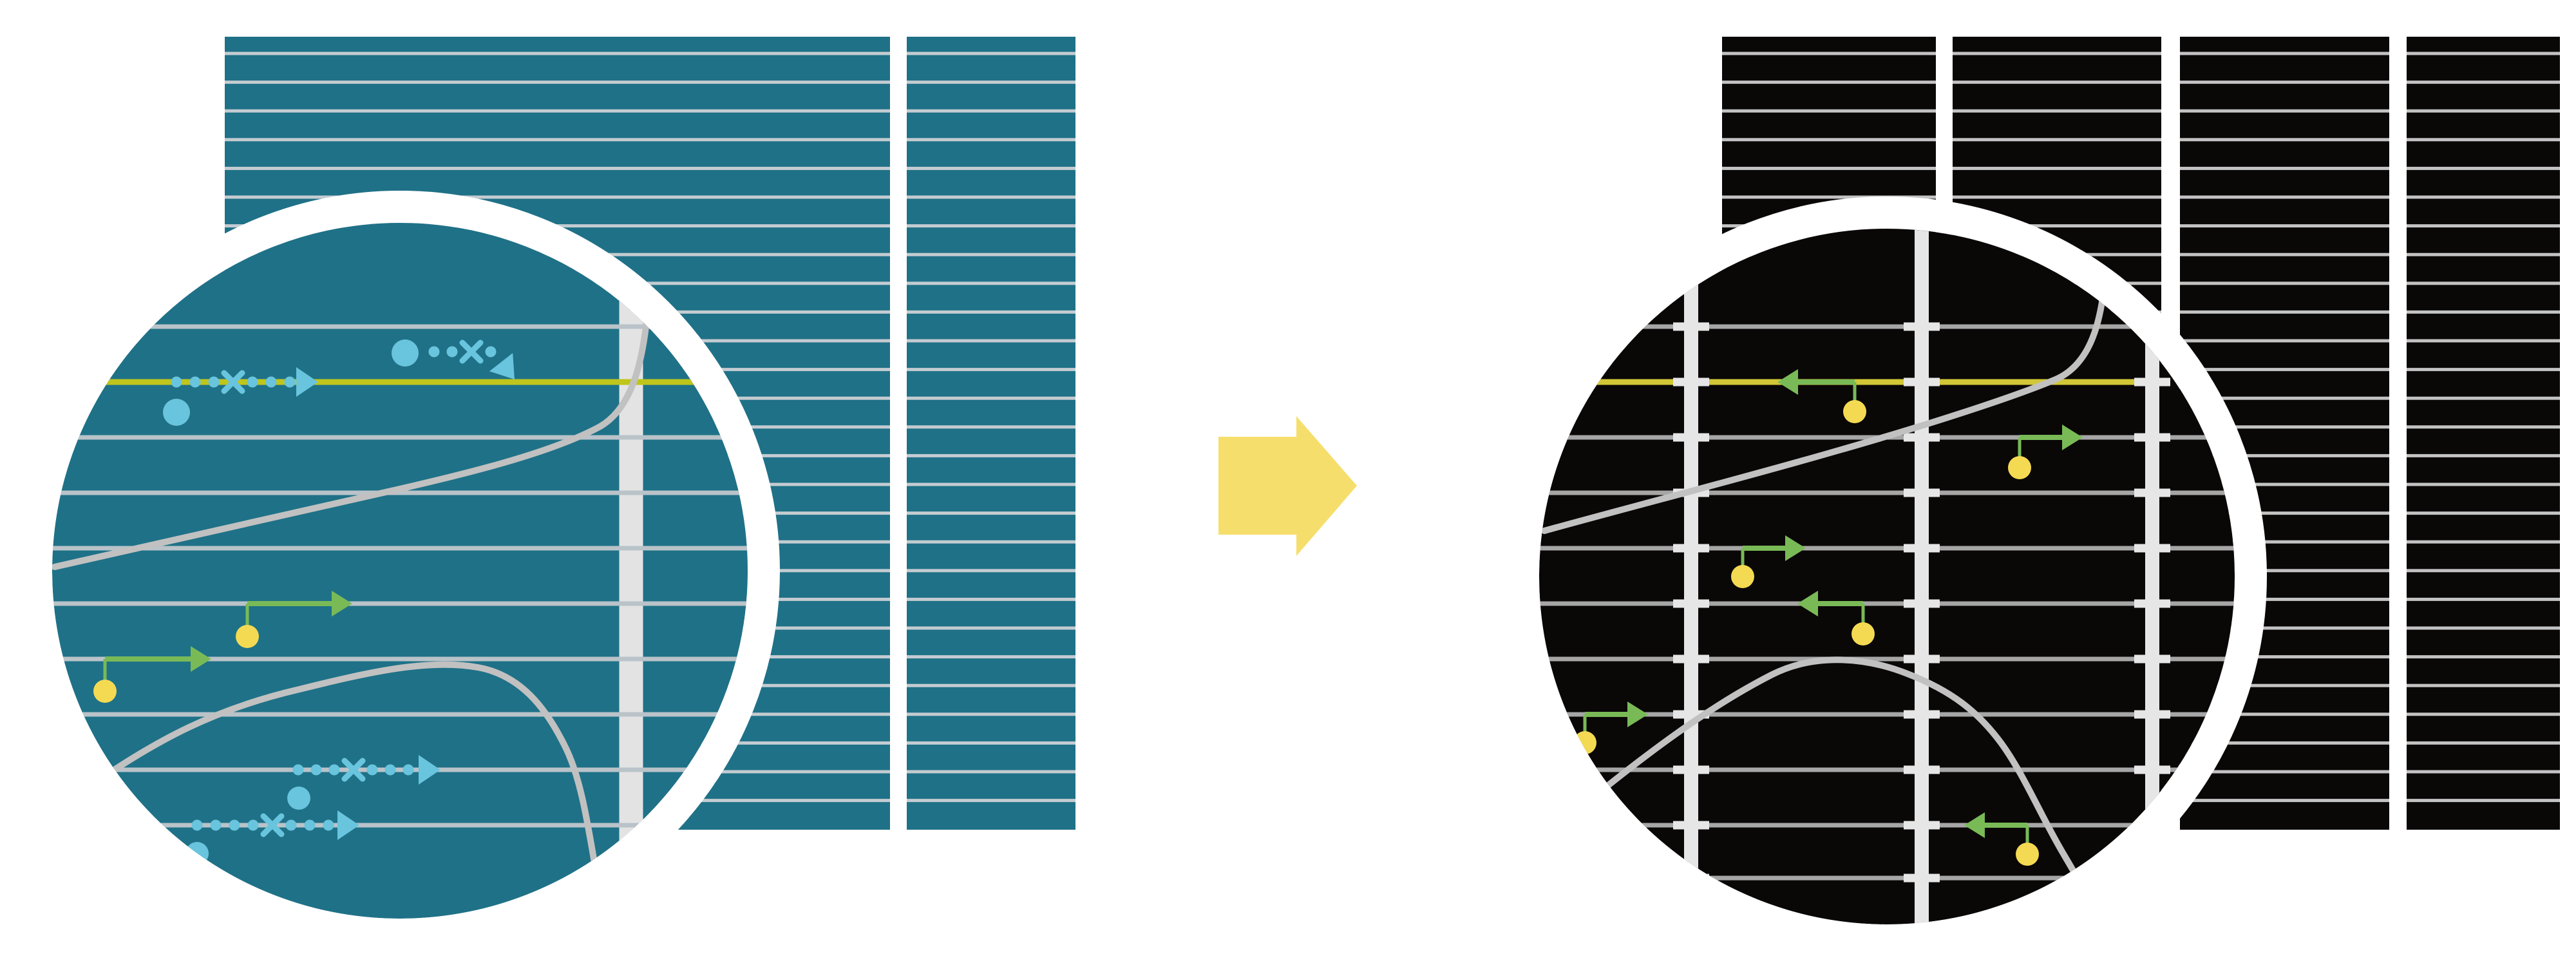 Image resolution: width=2576 pixels, height=974 pixels. What do you see at coordinates (272, 837) in the screenshot?
I see `long-path-arrow` at bounding box center [272, 837].